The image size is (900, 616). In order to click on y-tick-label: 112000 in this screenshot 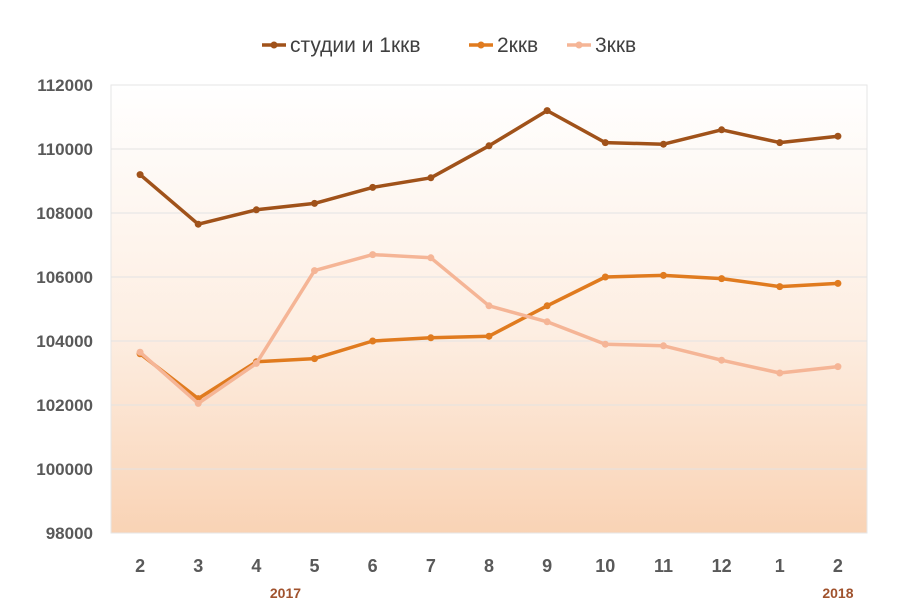, I will do `click(65, 85)`.